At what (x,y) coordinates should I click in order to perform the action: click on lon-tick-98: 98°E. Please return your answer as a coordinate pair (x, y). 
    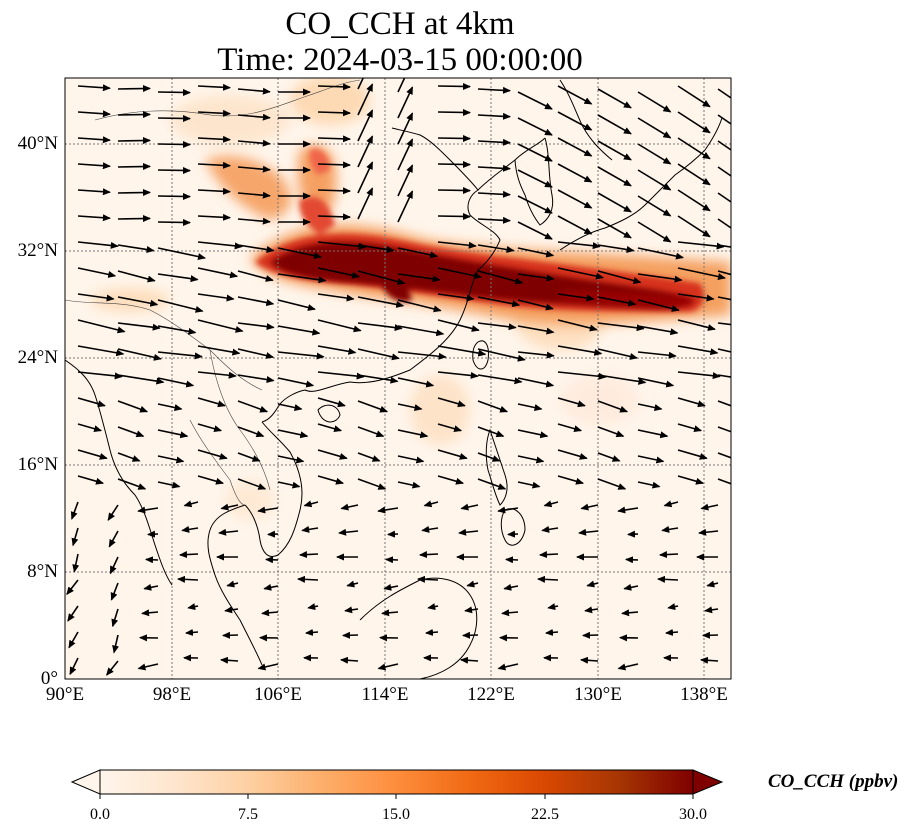
    Looking at the image, I should click on (172, 694).